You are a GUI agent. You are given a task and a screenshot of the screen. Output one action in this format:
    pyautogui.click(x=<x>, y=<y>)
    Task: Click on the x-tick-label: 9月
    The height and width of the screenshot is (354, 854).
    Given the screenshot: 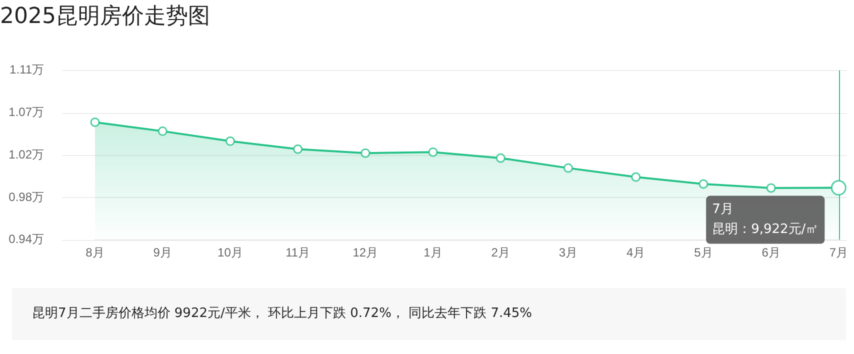 What is the action you would take?
    pyautogui.click(x=162, y=252)
    